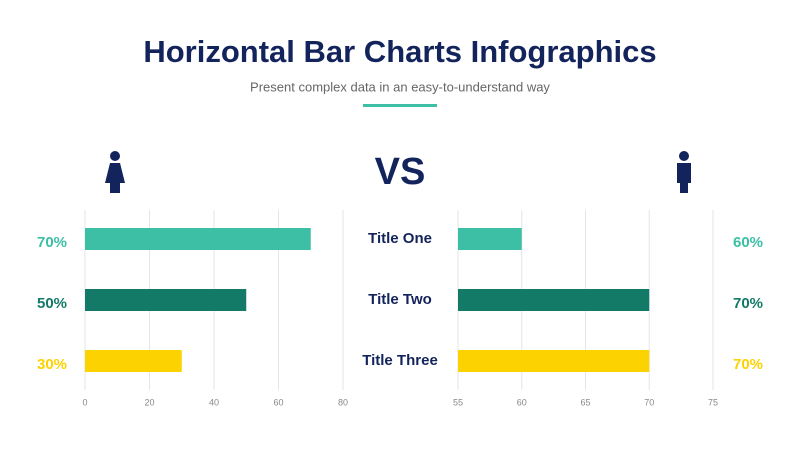 The height and width of the screenshot is (450, 800). What do you see at coordinates (400, 360) in the screenshot?
I see `category-label: Title Three` at bounding box center [400, 360].